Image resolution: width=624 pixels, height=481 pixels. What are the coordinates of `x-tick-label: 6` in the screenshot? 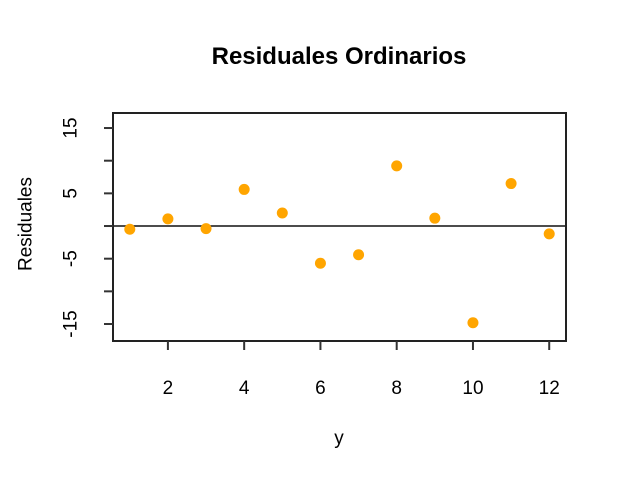 It's located at (320, 388).